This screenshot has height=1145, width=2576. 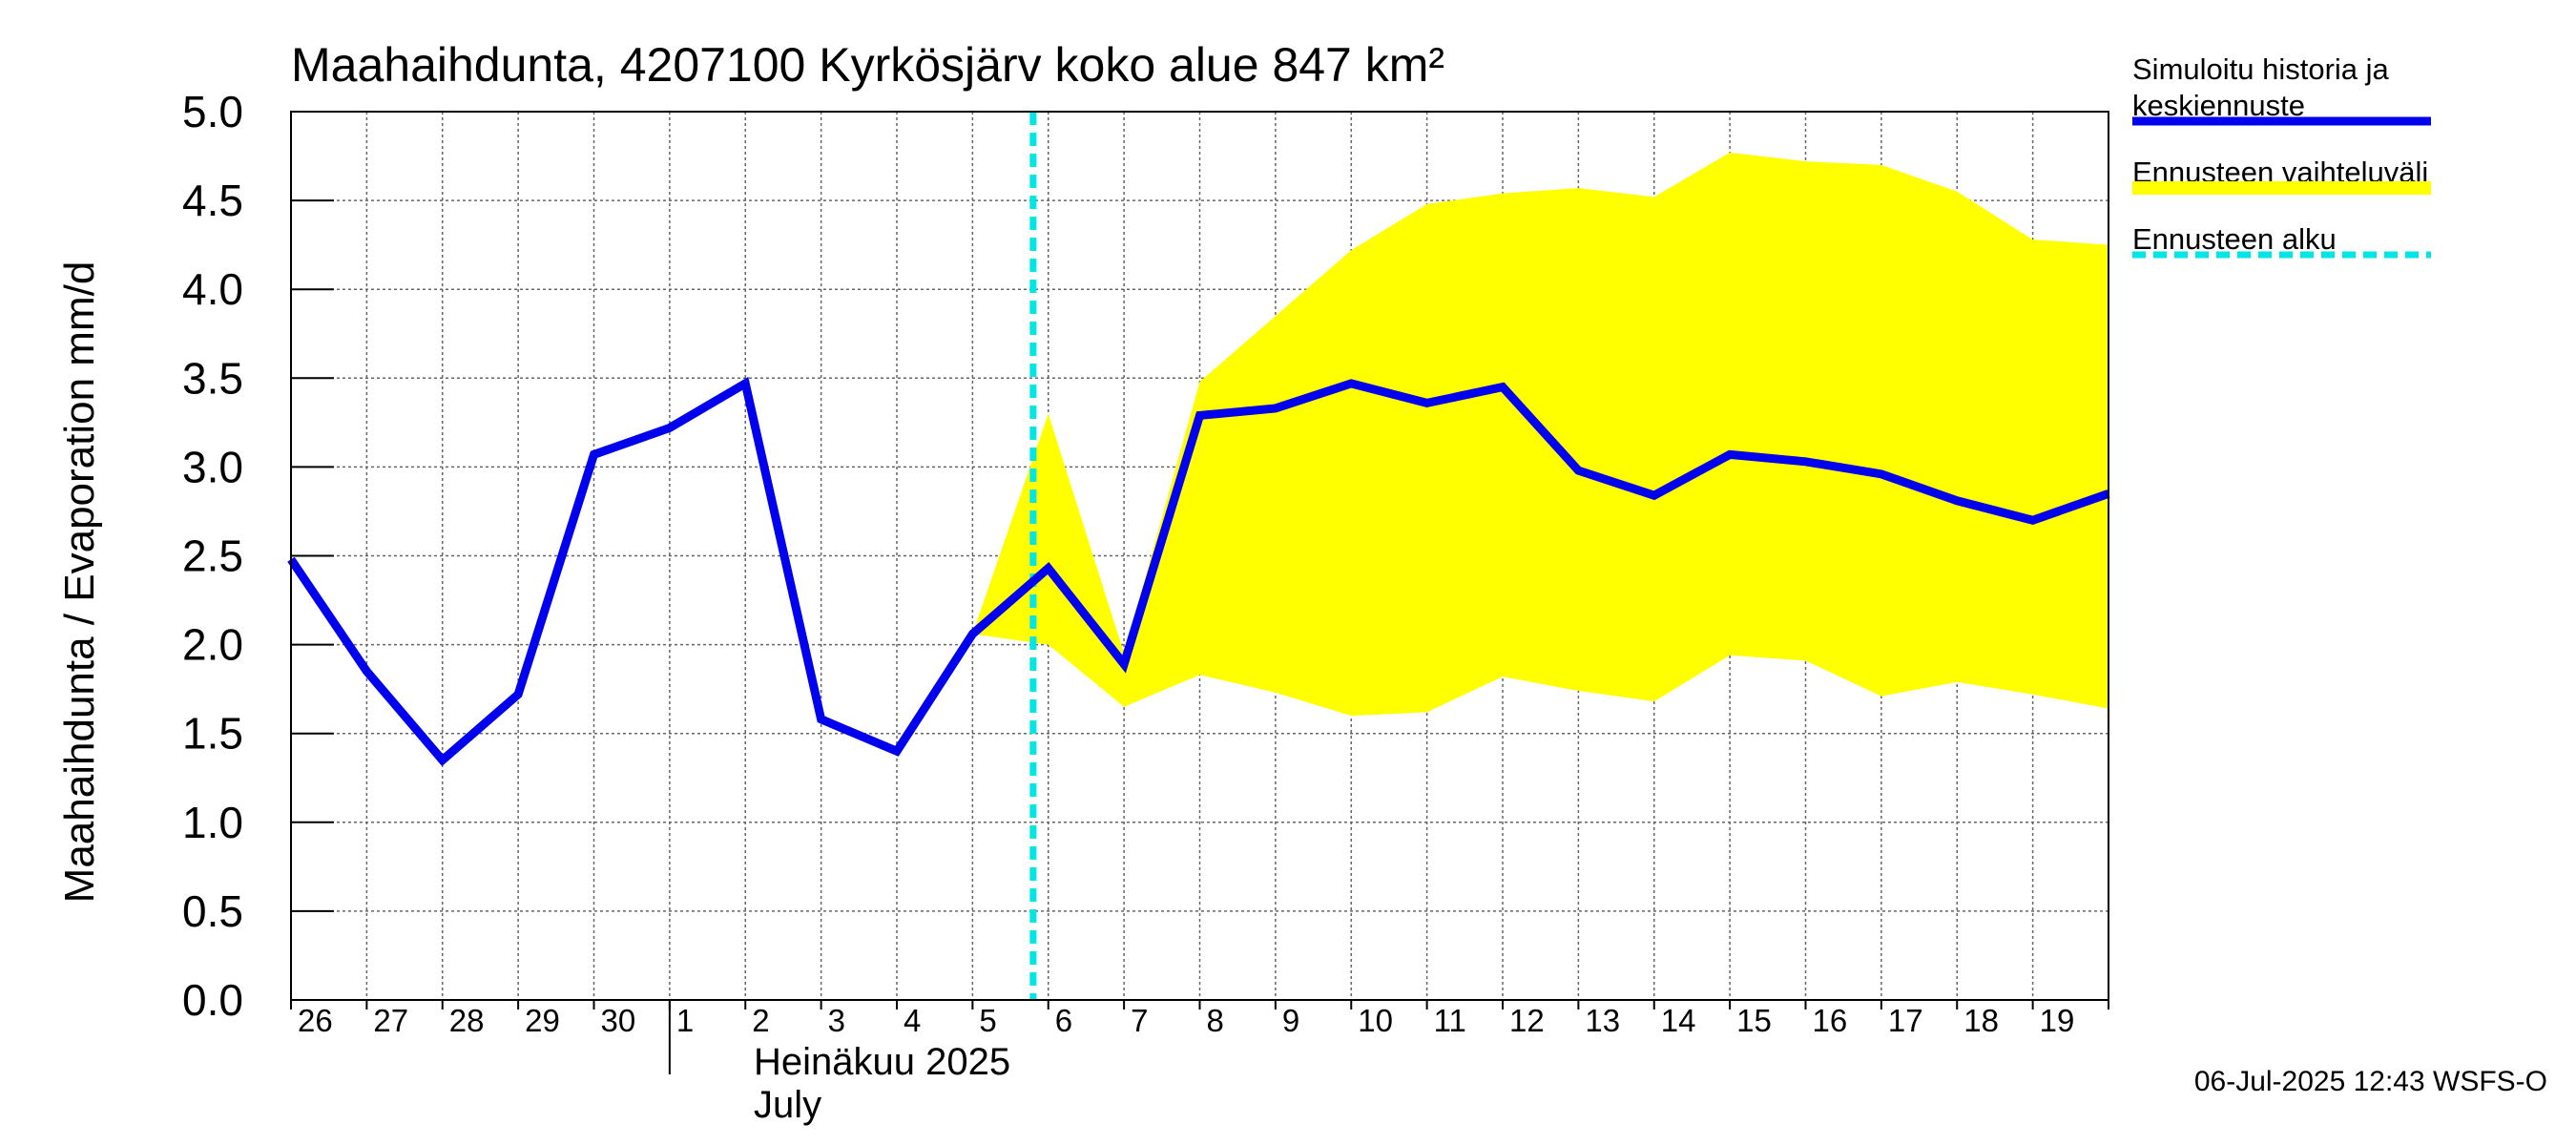 What do you see at coordinates (1375, 1021) in the screenshot?
I see `x-tick-label: 10` at bounding box center [1375, 1021].